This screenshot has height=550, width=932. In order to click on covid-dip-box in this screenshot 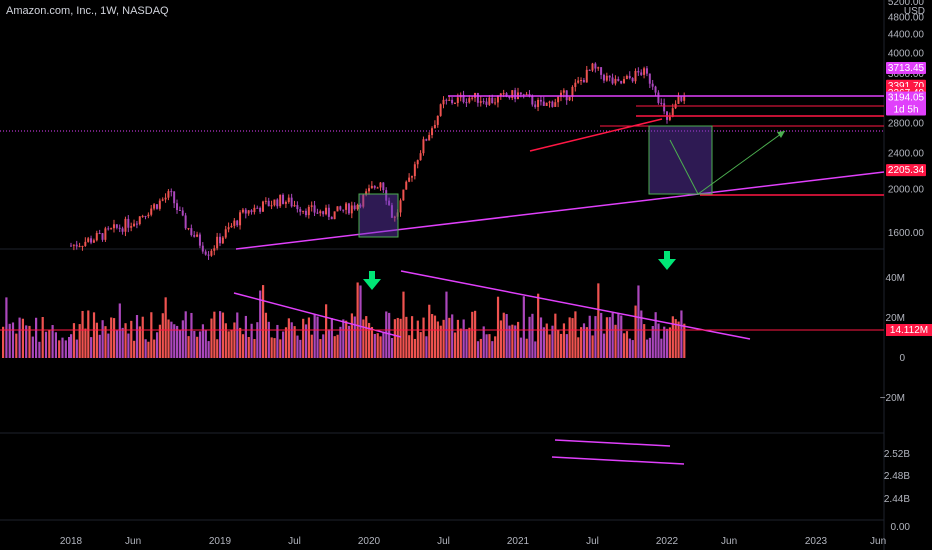, I will do `click(378, 215)`.